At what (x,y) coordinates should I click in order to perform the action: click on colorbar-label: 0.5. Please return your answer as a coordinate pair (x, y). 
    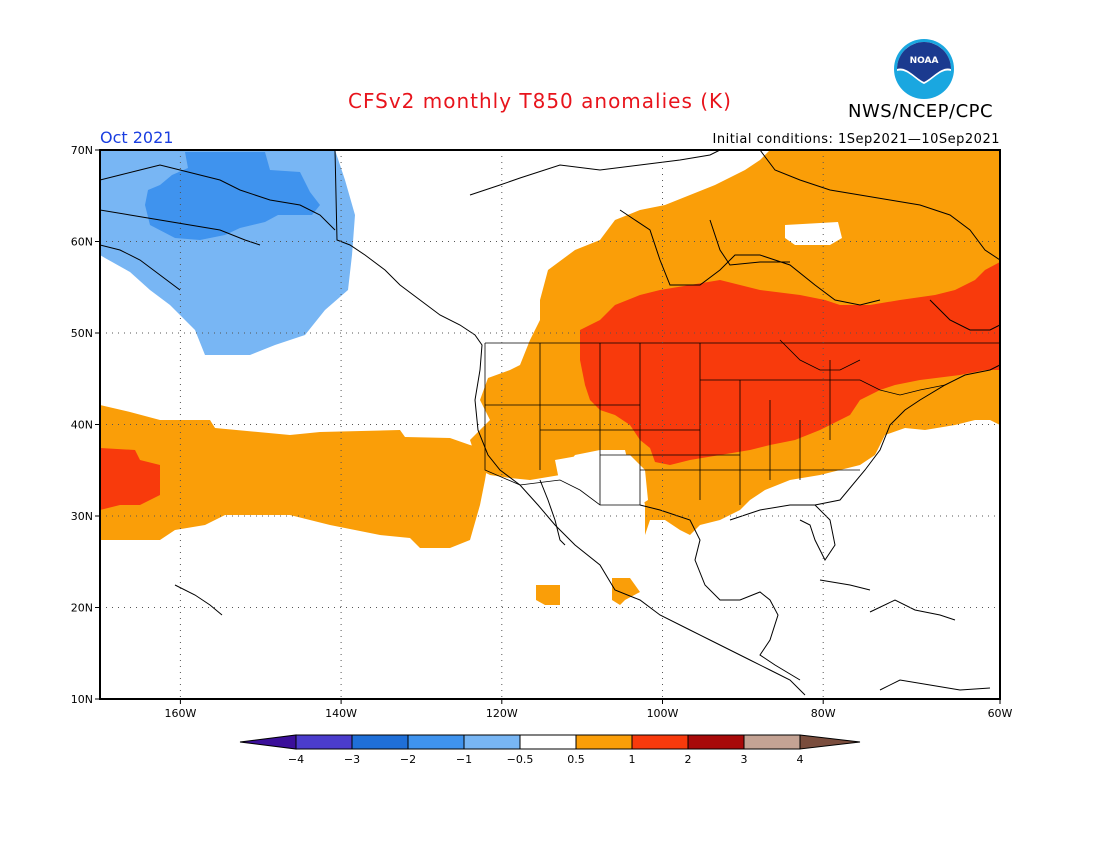
    Looking at the image, I should click on (576, 759).